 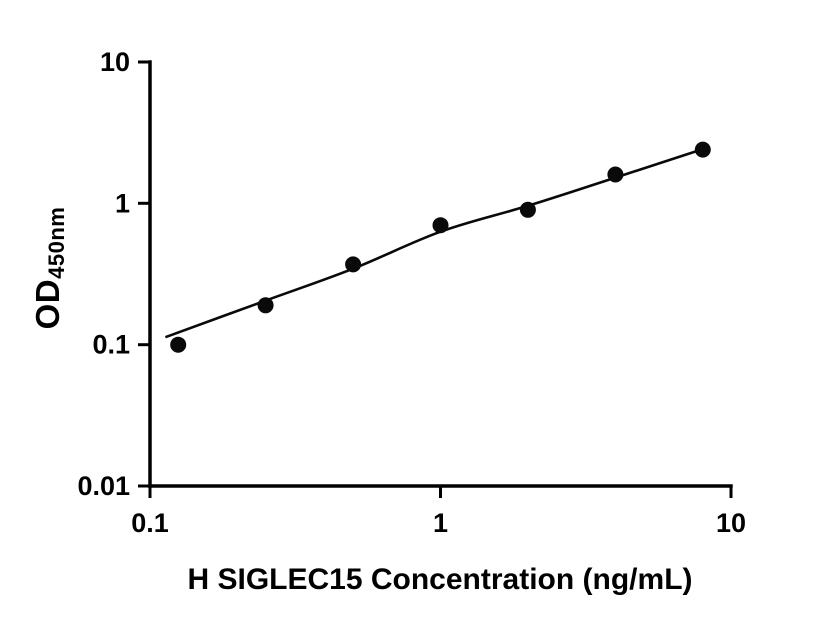 I want to click on y-axis-title-subscript: 450nm, so click(x=56, y=242).